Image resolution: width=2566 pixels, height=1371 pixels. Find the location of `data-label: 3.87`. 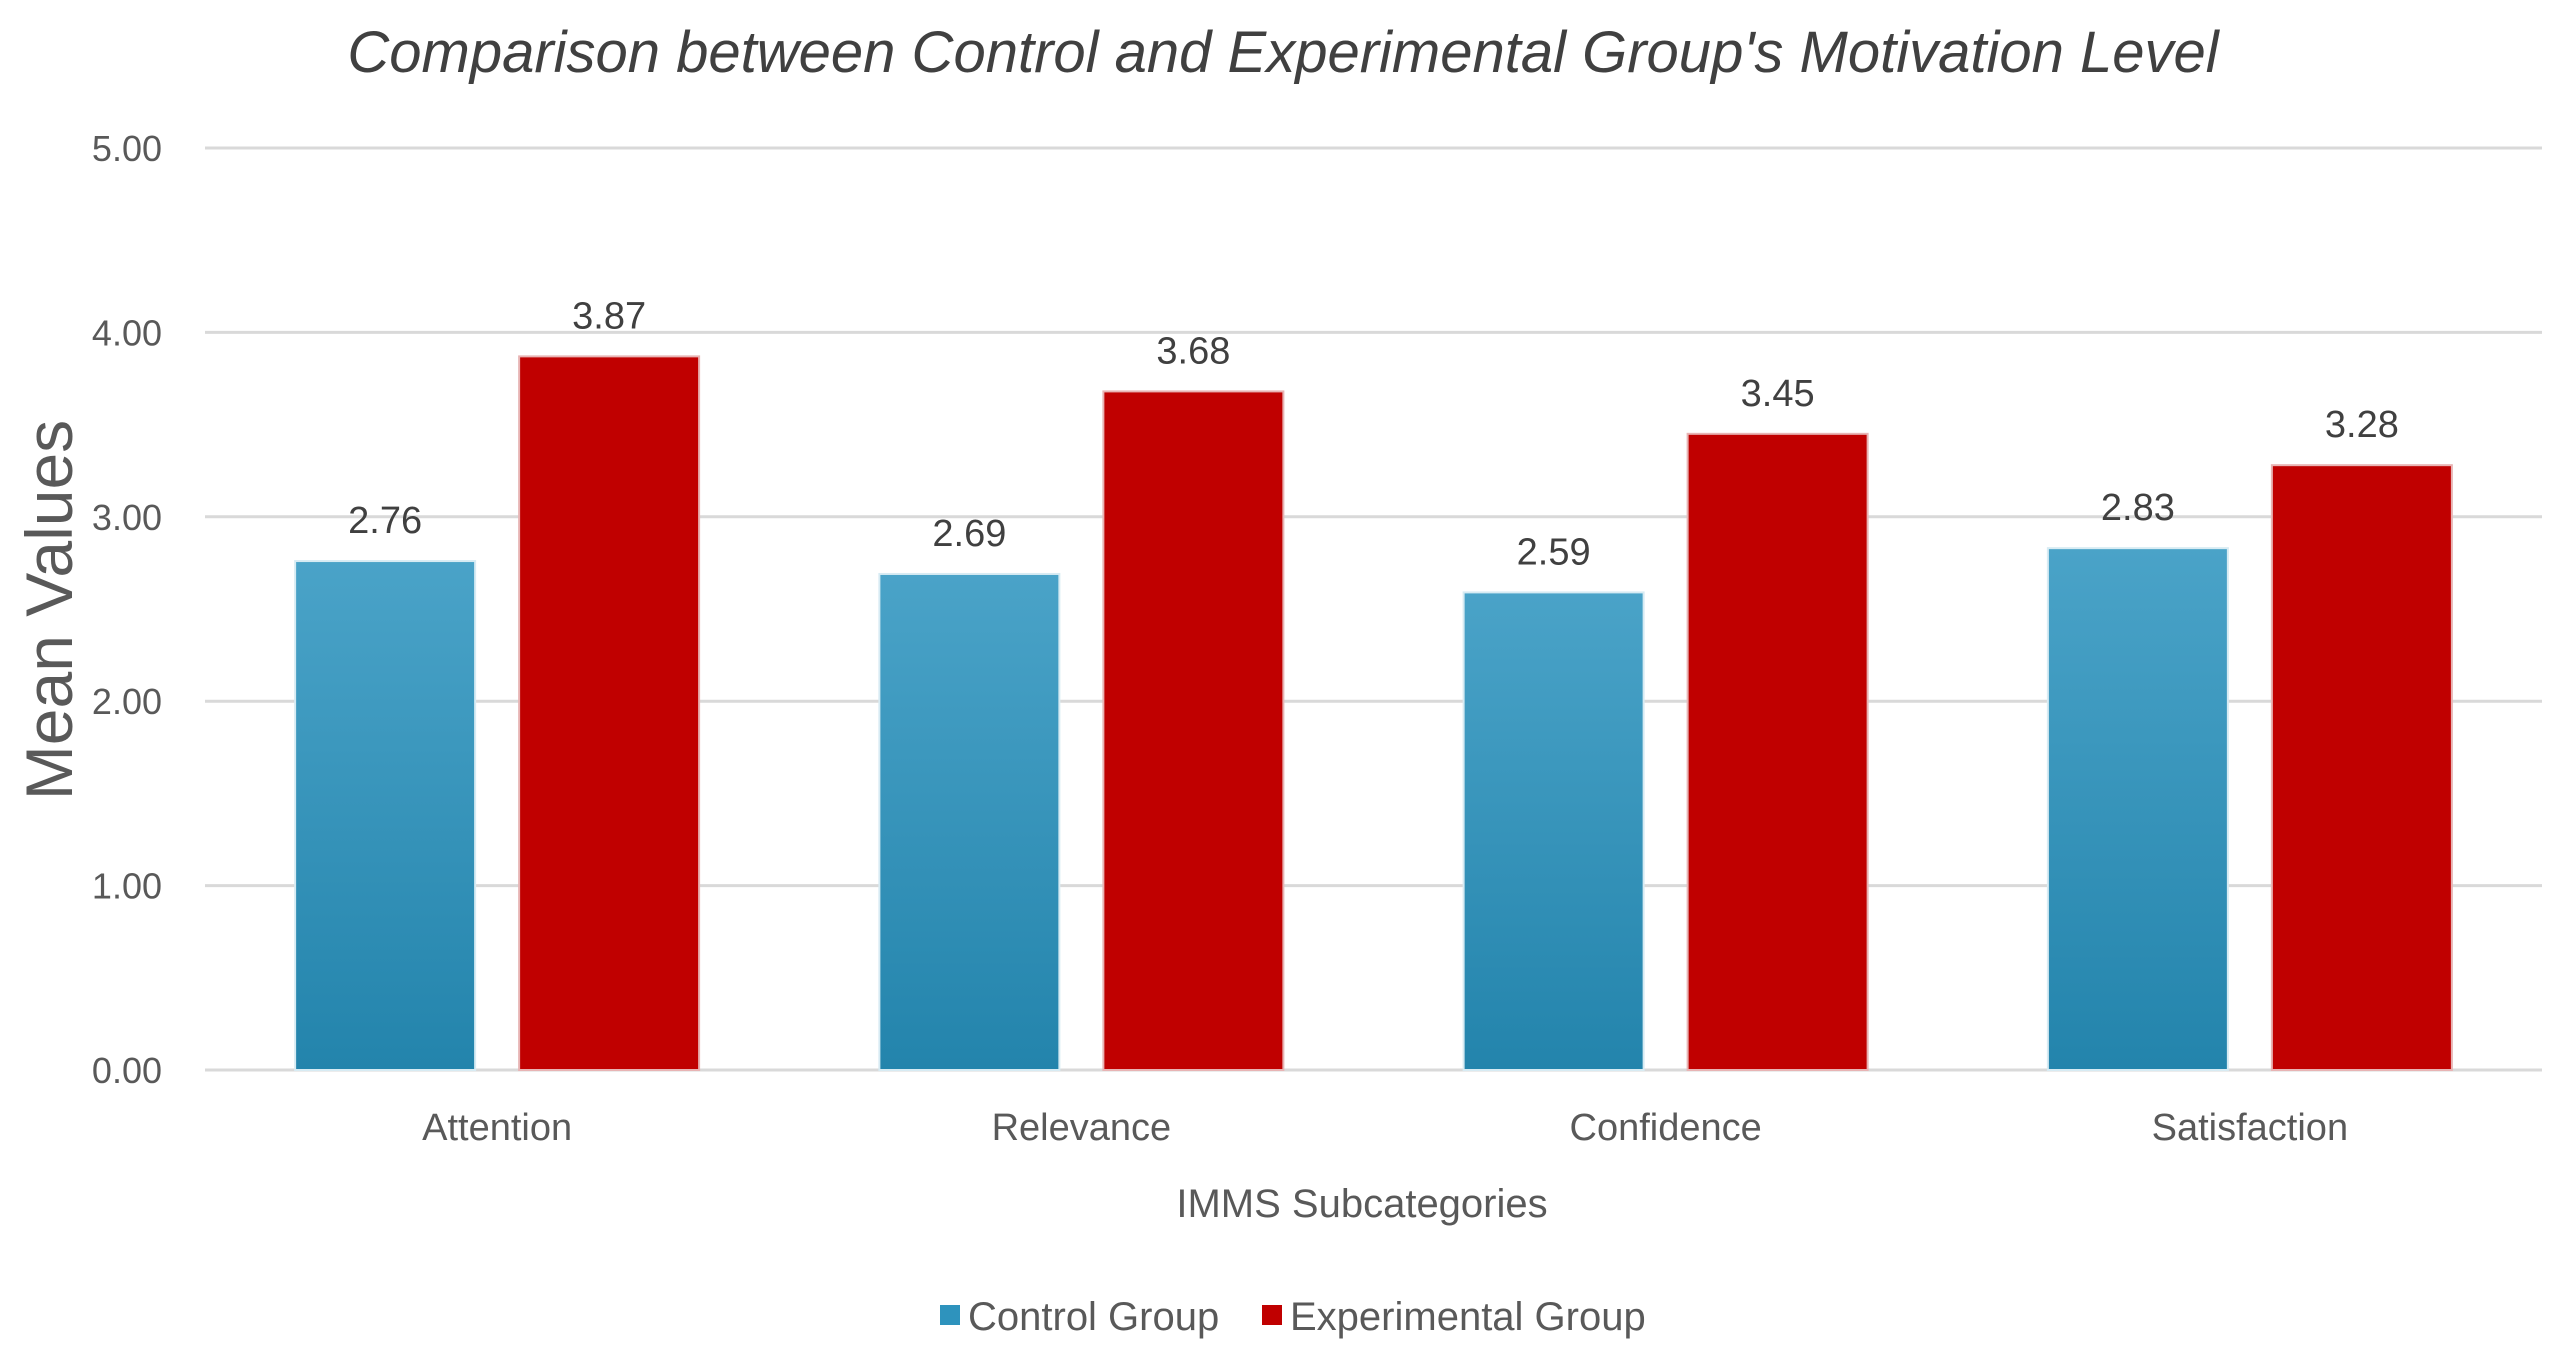

data-label: 3.87 is located at coordinates (609, 316).